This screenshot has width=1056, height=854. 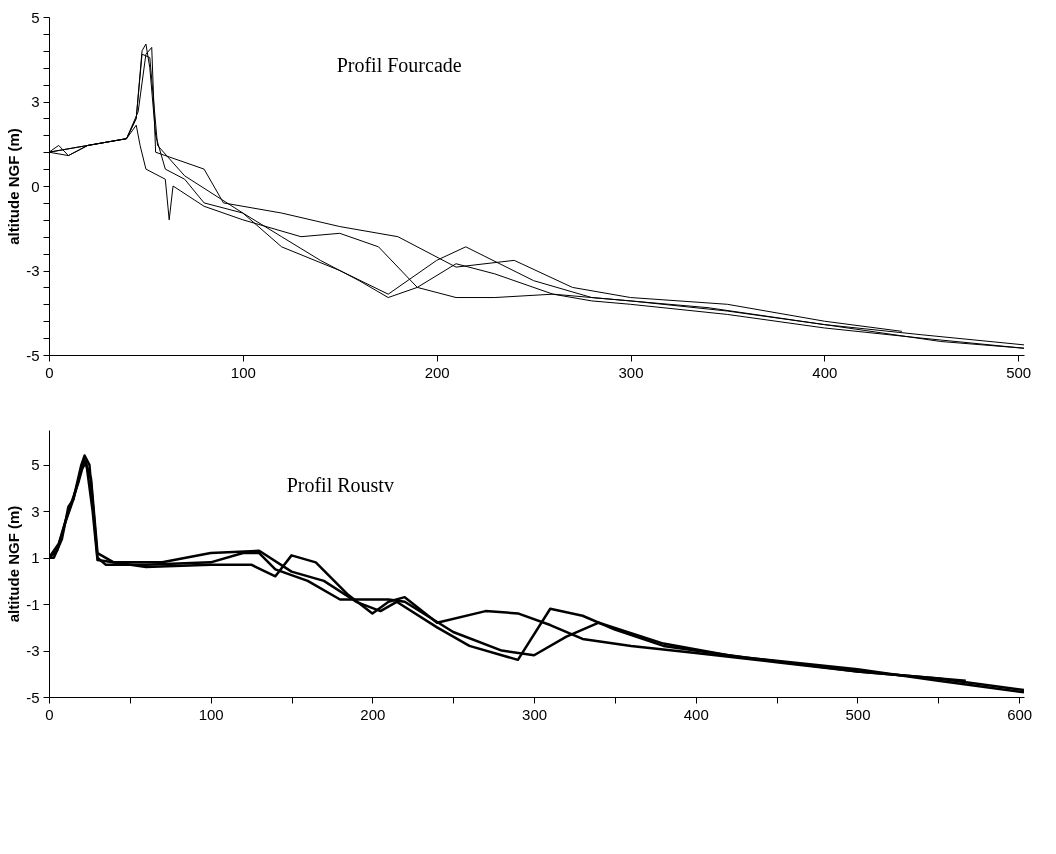 I want to click on x-tick-label: 600, so click(x=1020, y=714).